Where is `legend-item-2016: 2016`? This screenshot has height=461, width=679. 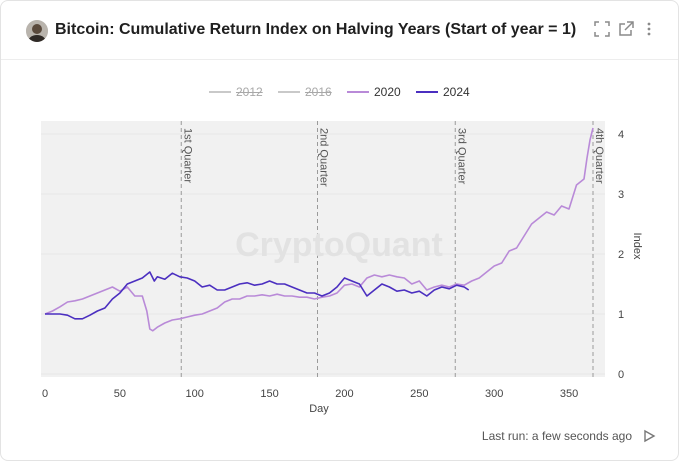 legend-item-2016: 2016 is located at coordinates (305, 92).